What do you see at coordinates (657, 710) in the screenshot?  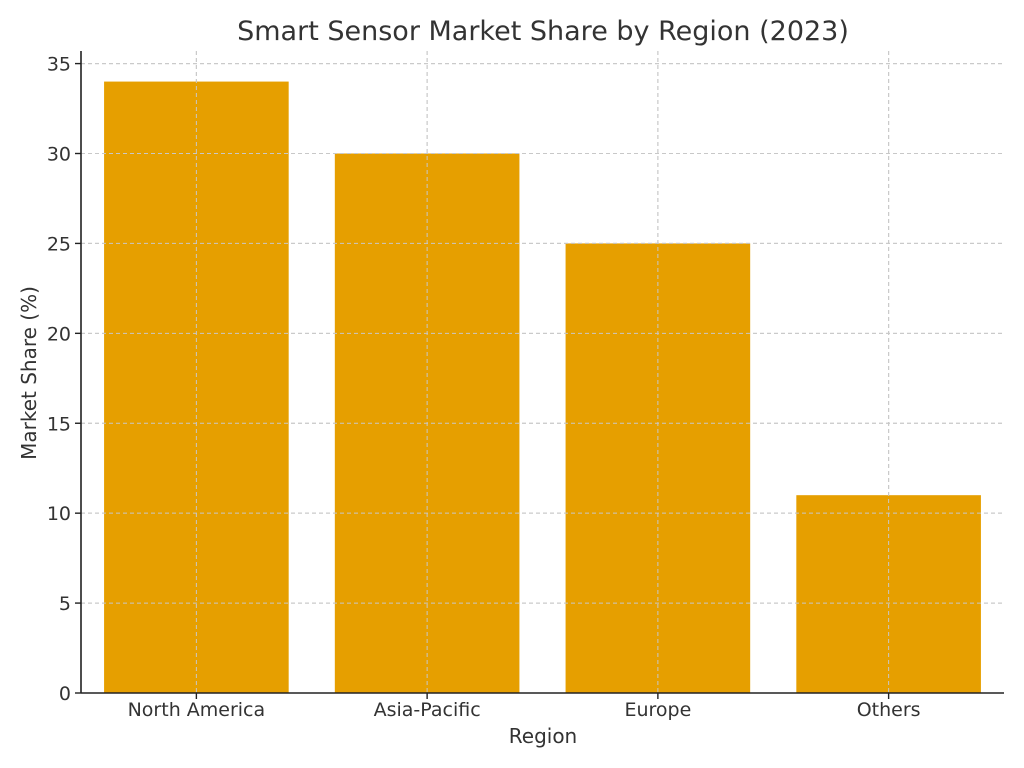 I see `x-tick-label: Europe` at bounding box center [657, 710].